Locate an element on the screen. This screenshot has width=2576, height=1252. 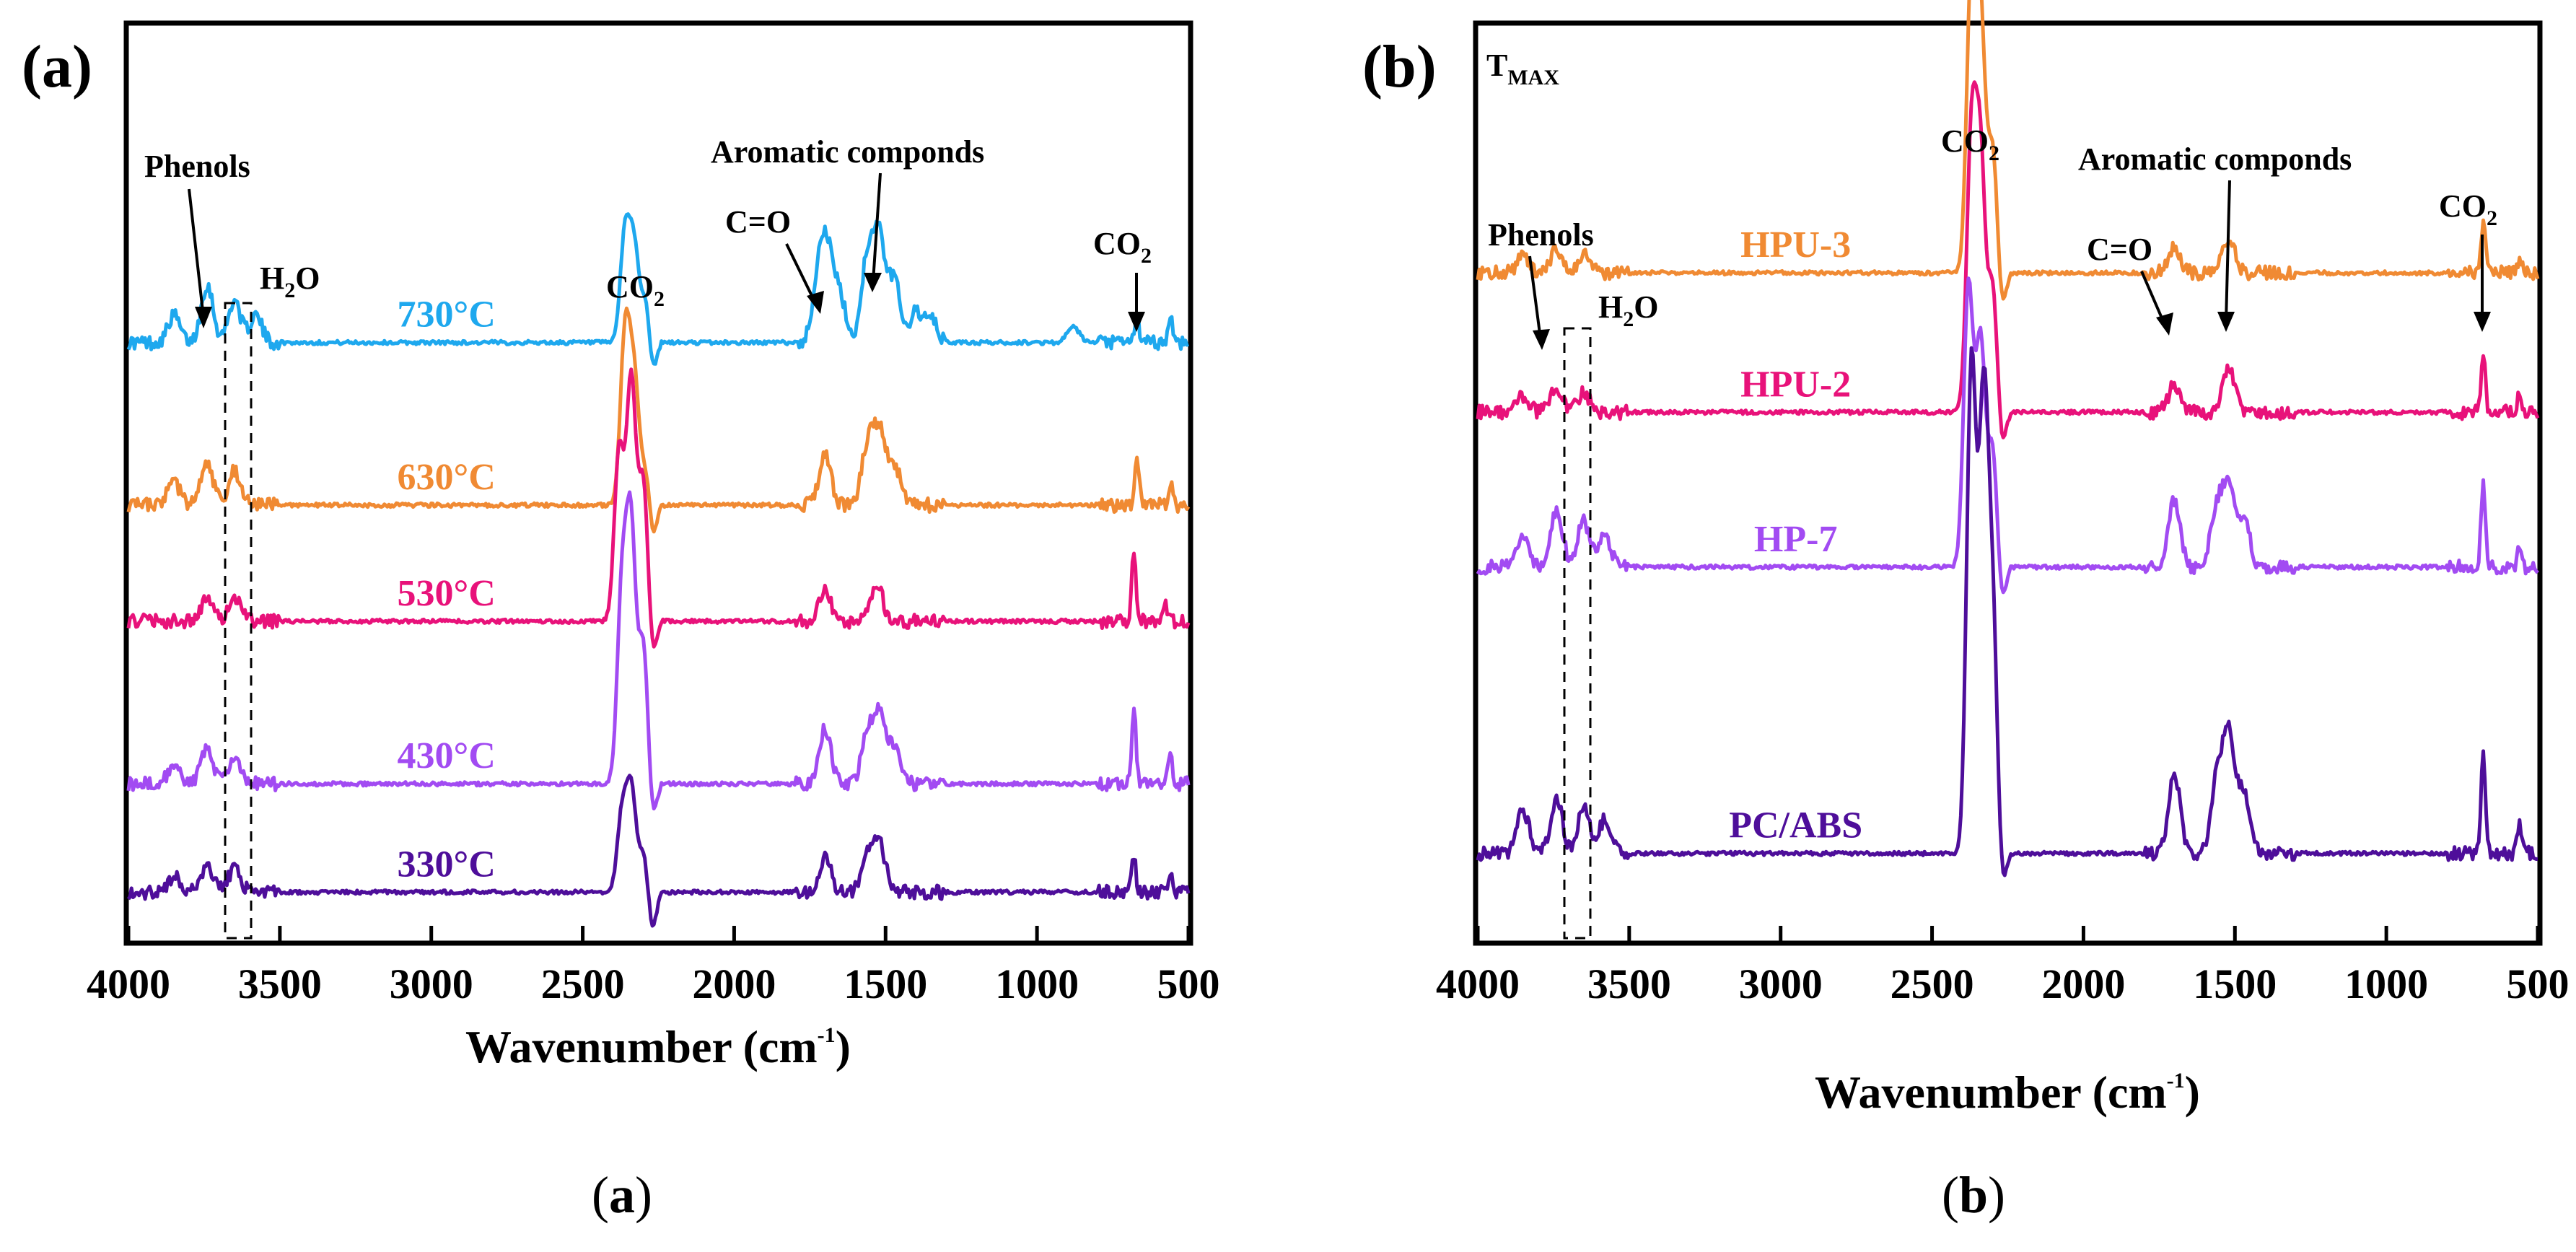
panel-a-x-tick-label: 3500 is located at coordinates (280, 983).